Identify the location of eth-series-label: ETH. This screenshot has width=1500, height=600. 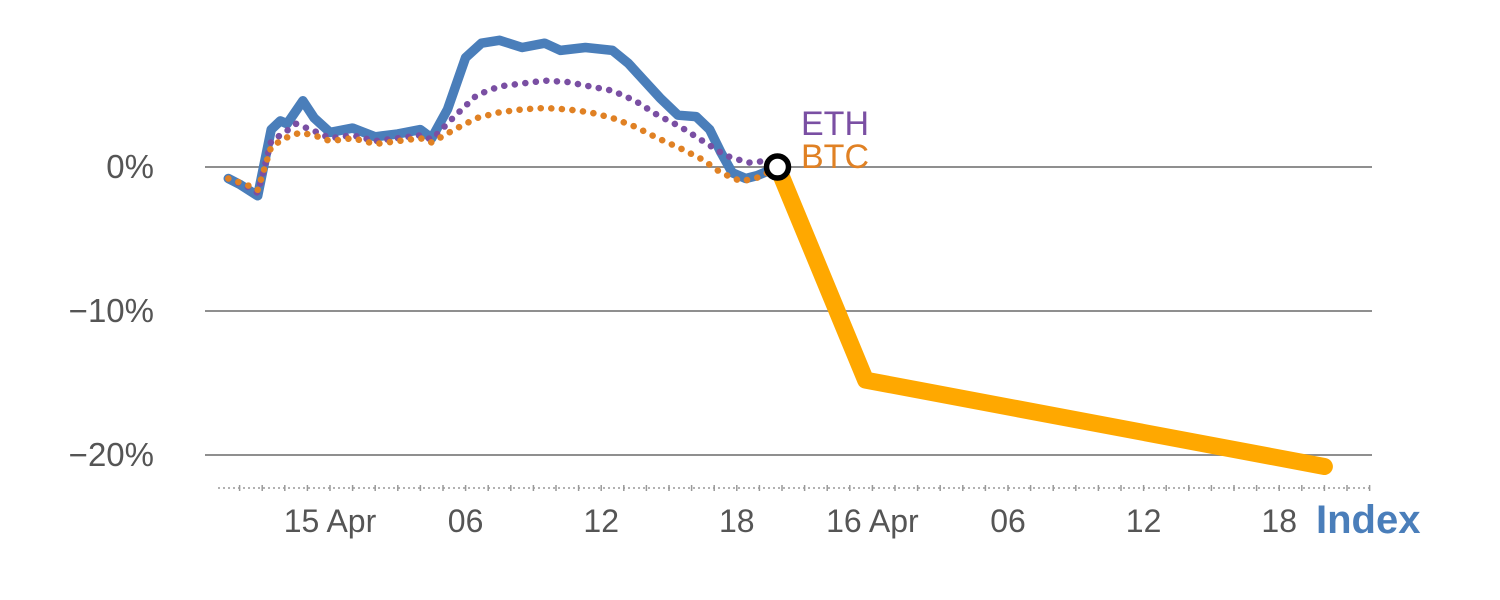
(835, 124).